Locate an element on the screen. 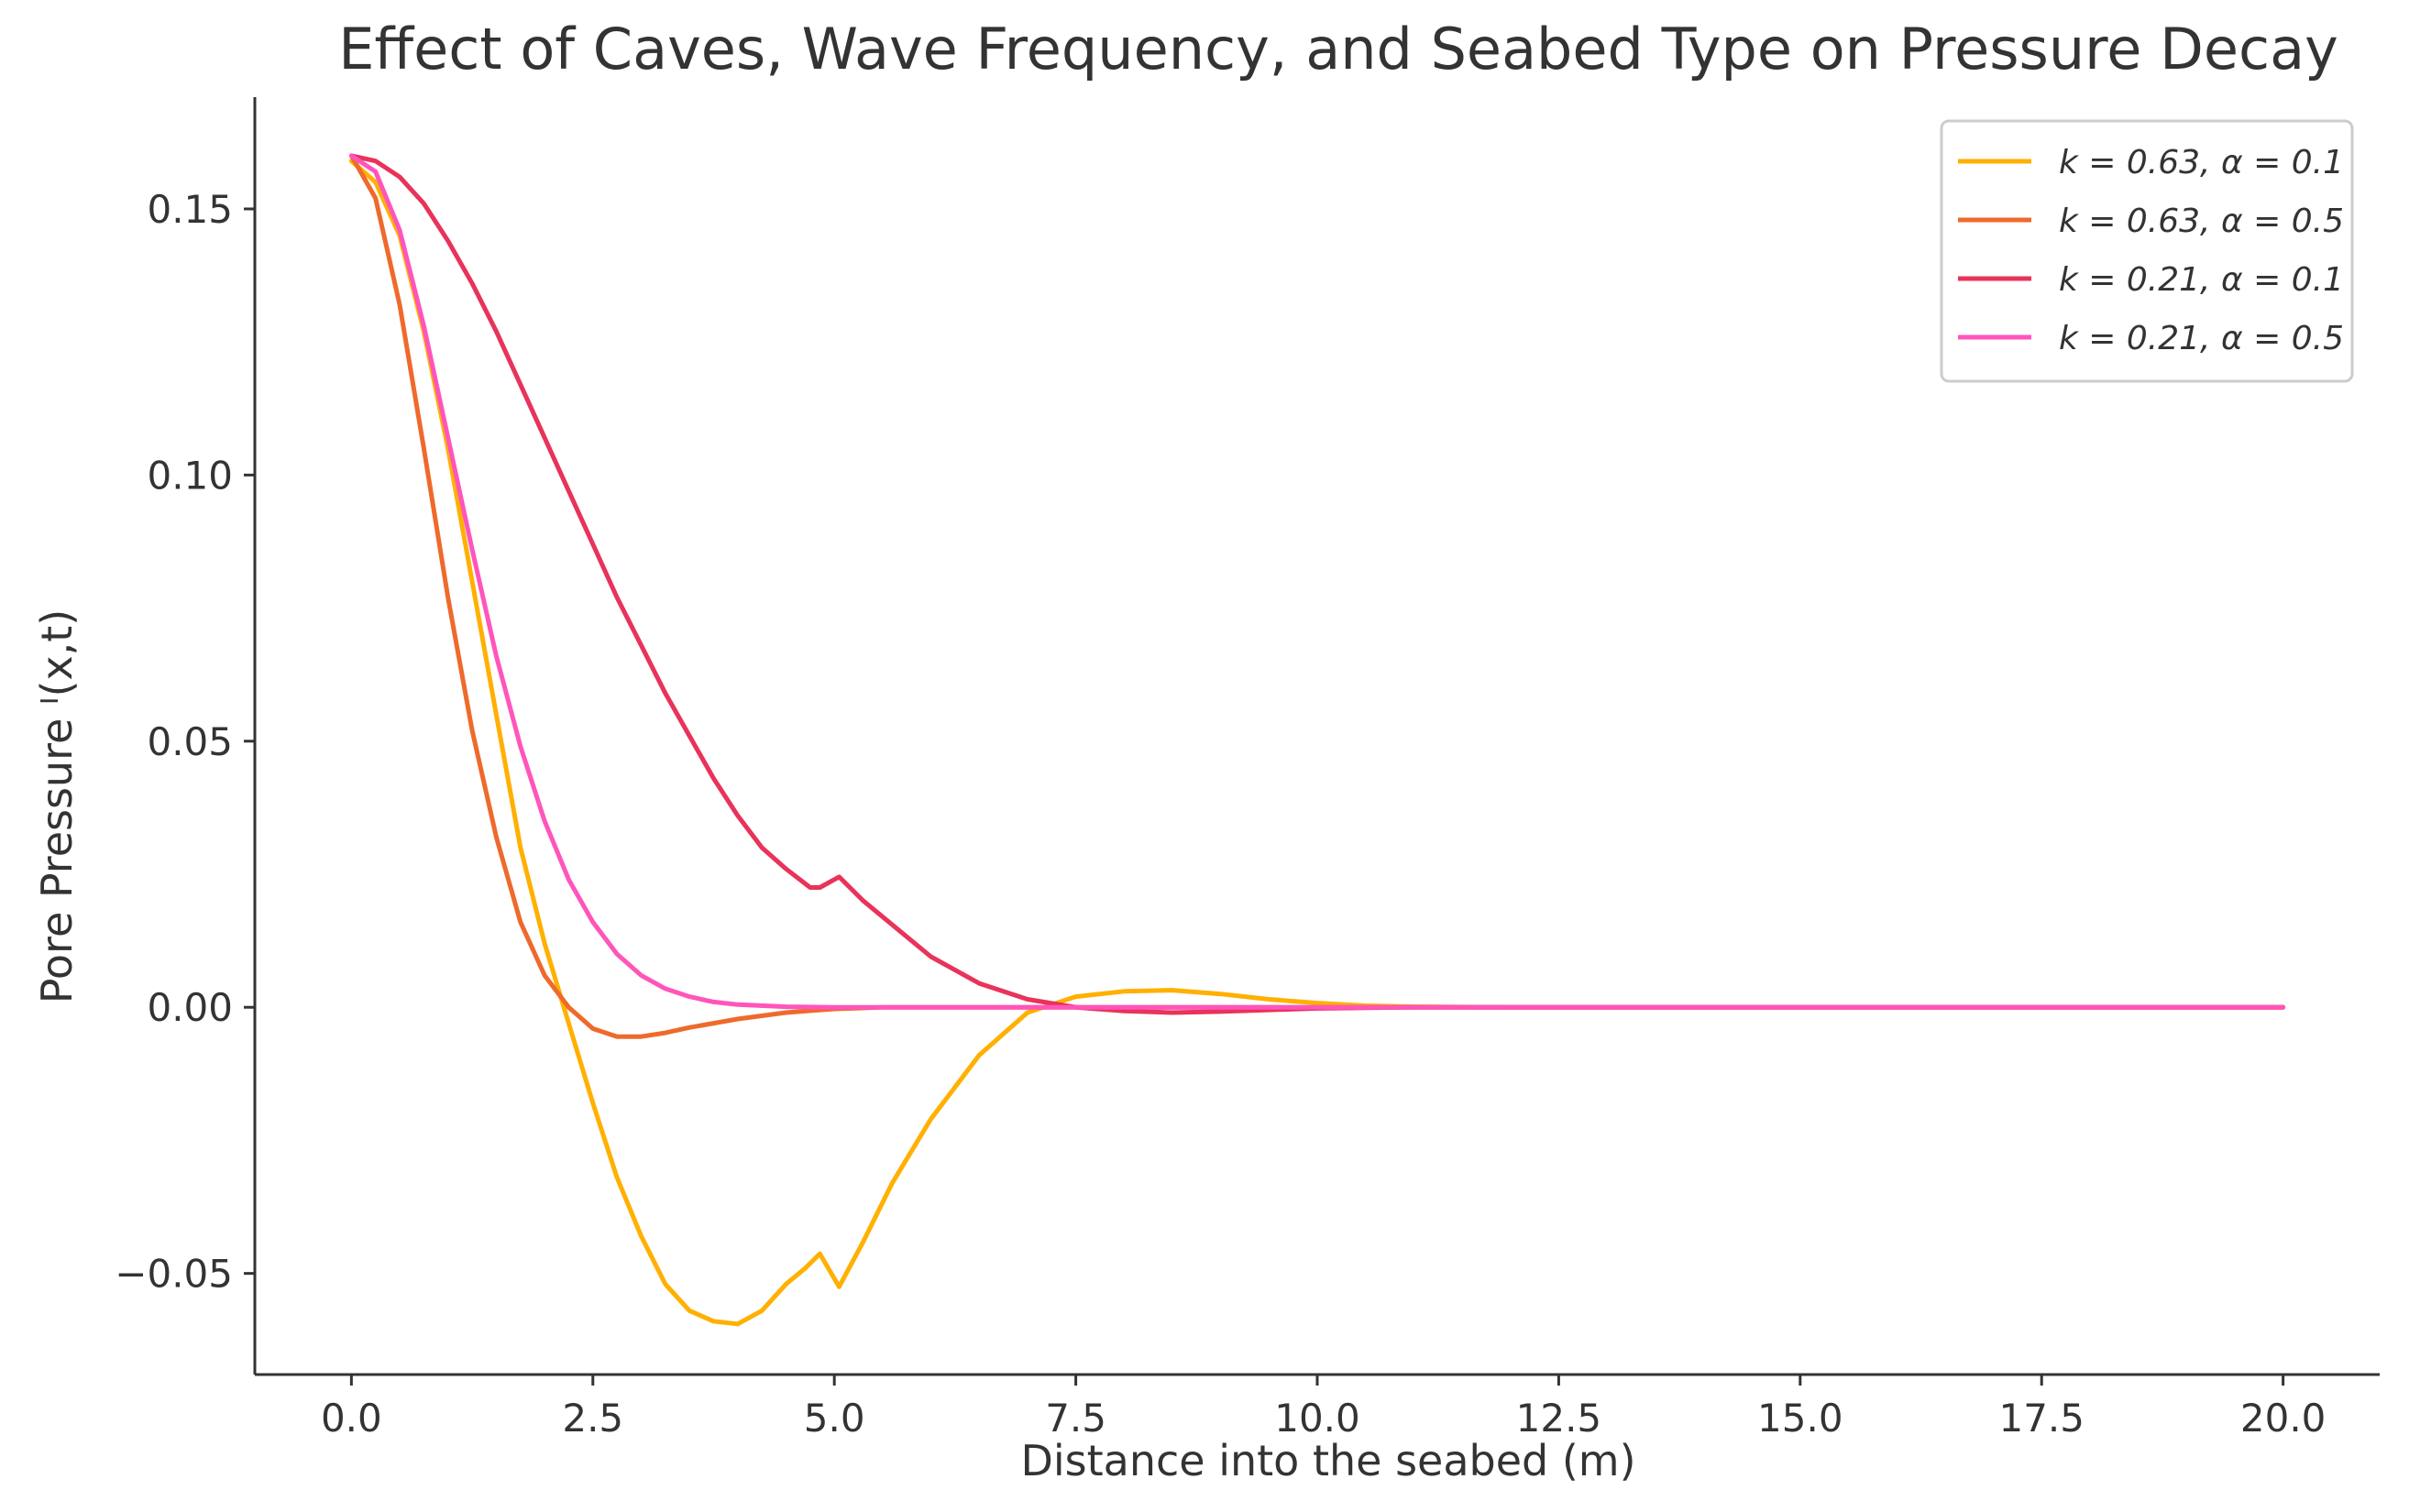  legend-label: k = 0.63, α = 0.1 is located at coordinates (2201, 162).